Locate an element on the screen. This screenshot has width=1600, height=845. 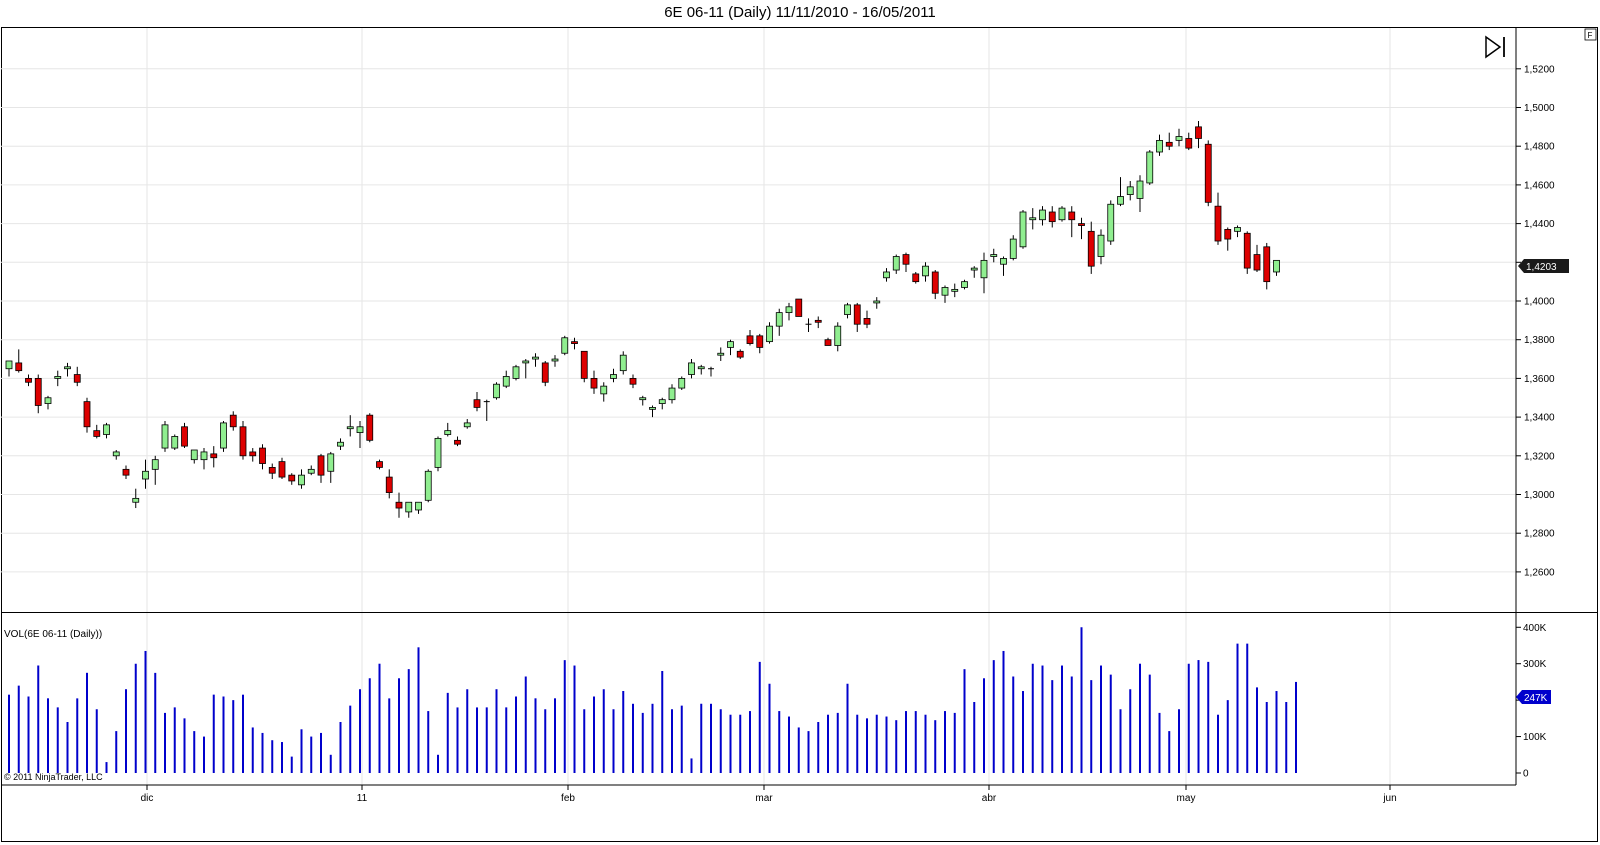
price-y-tick-label: 1,4800 is located at coordinates (1539, 147).